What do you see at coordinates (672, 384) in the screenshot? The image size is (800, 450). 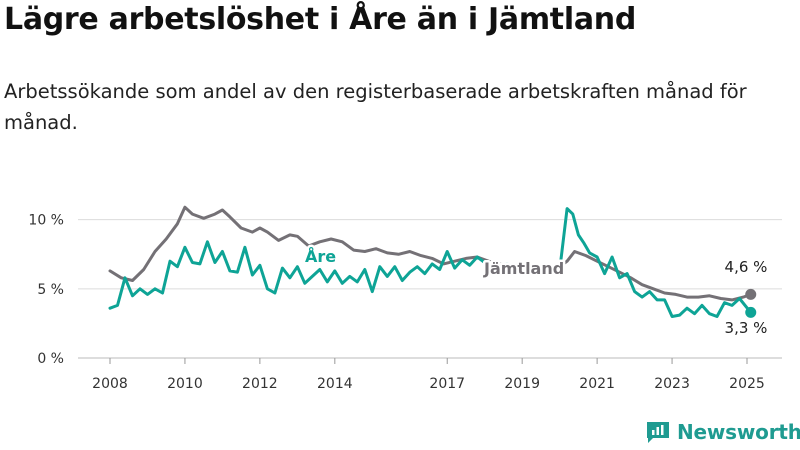 I see `x-tick-label: 2023` at bounding box center [672, 384].